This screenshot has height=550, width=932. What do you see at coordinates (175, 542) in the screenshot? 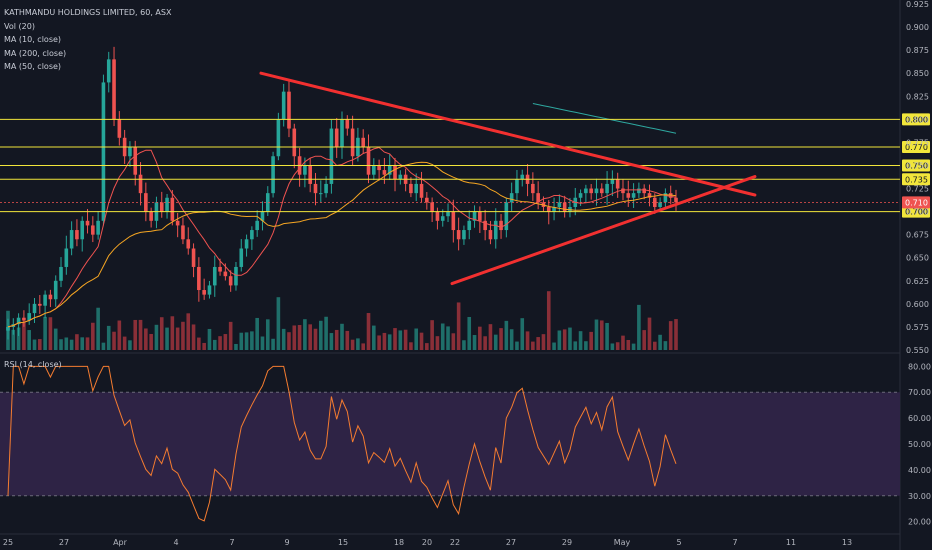
I see `time-tick-label: 4` at bounding box center [175, 542].